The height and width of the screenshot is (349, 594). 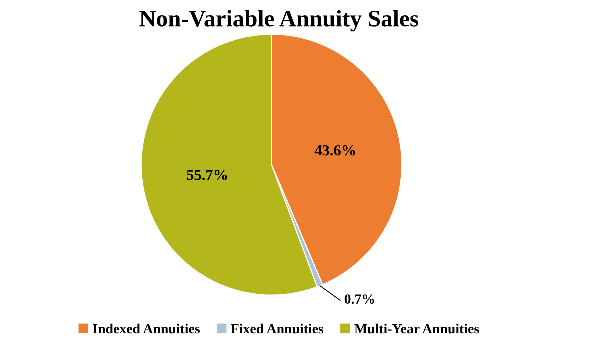 What do you see at coordinates (146, 329) in the screenshot?
I see `legend-label: Indexed Annuities` at bounding box center [146, 329].